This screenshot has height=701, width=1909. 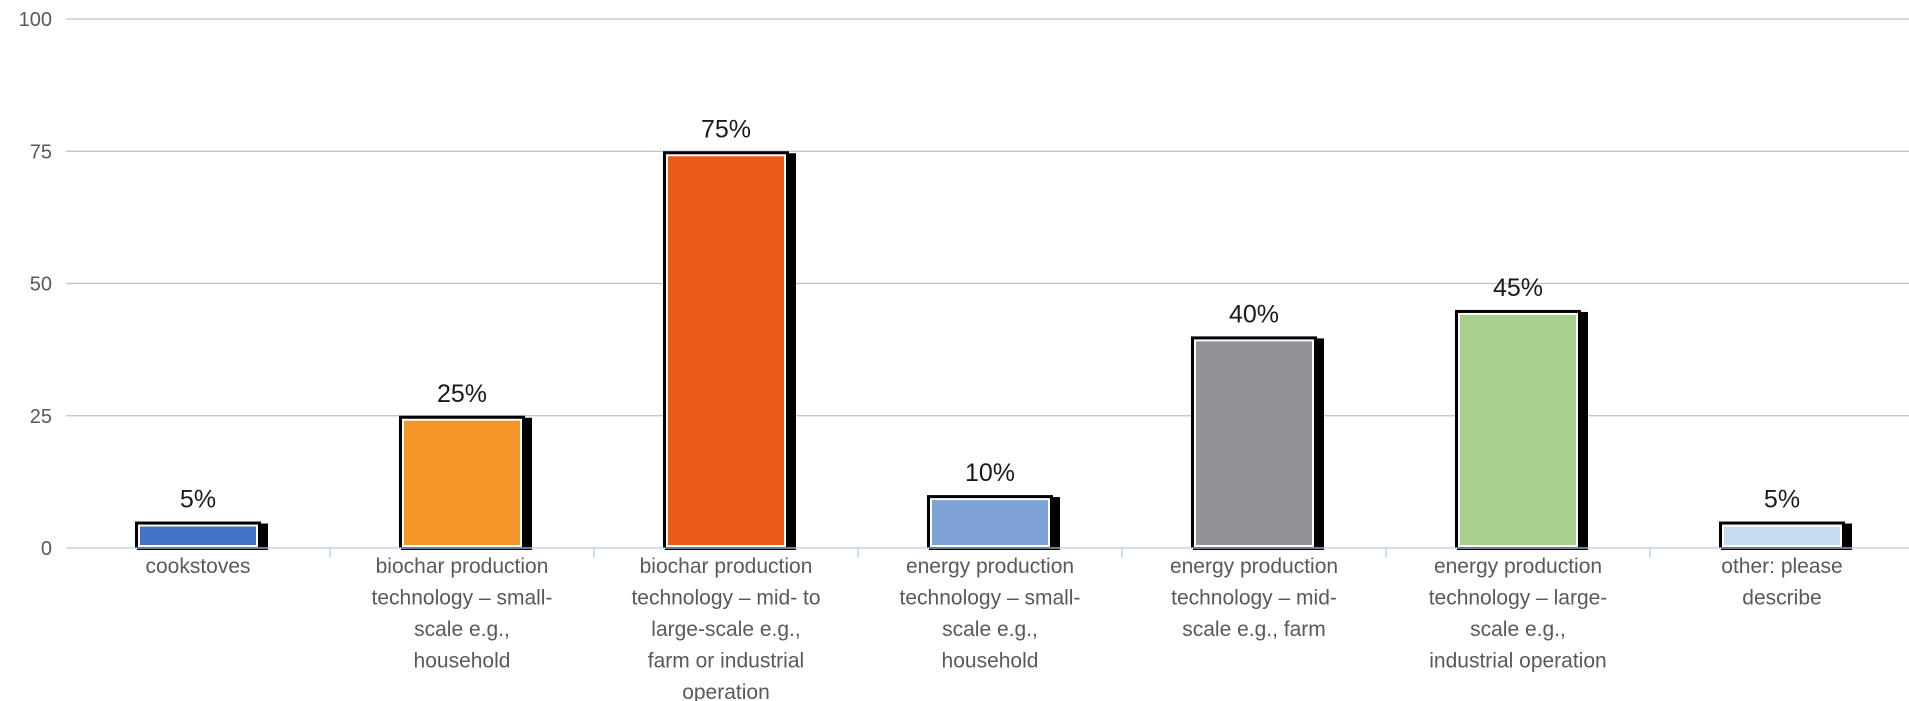 I want to click on category-label-line: technology – mid- to, so click(x=725, y=598).